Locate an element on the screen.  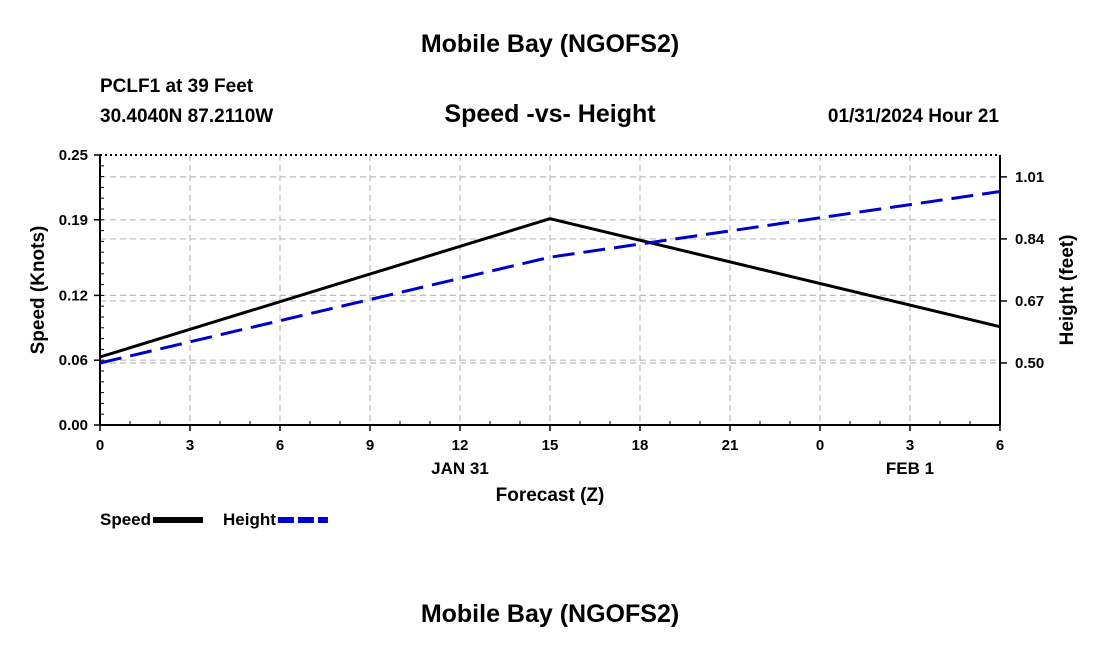
x-tick-label: 12 is located at coordinates (460, 445).